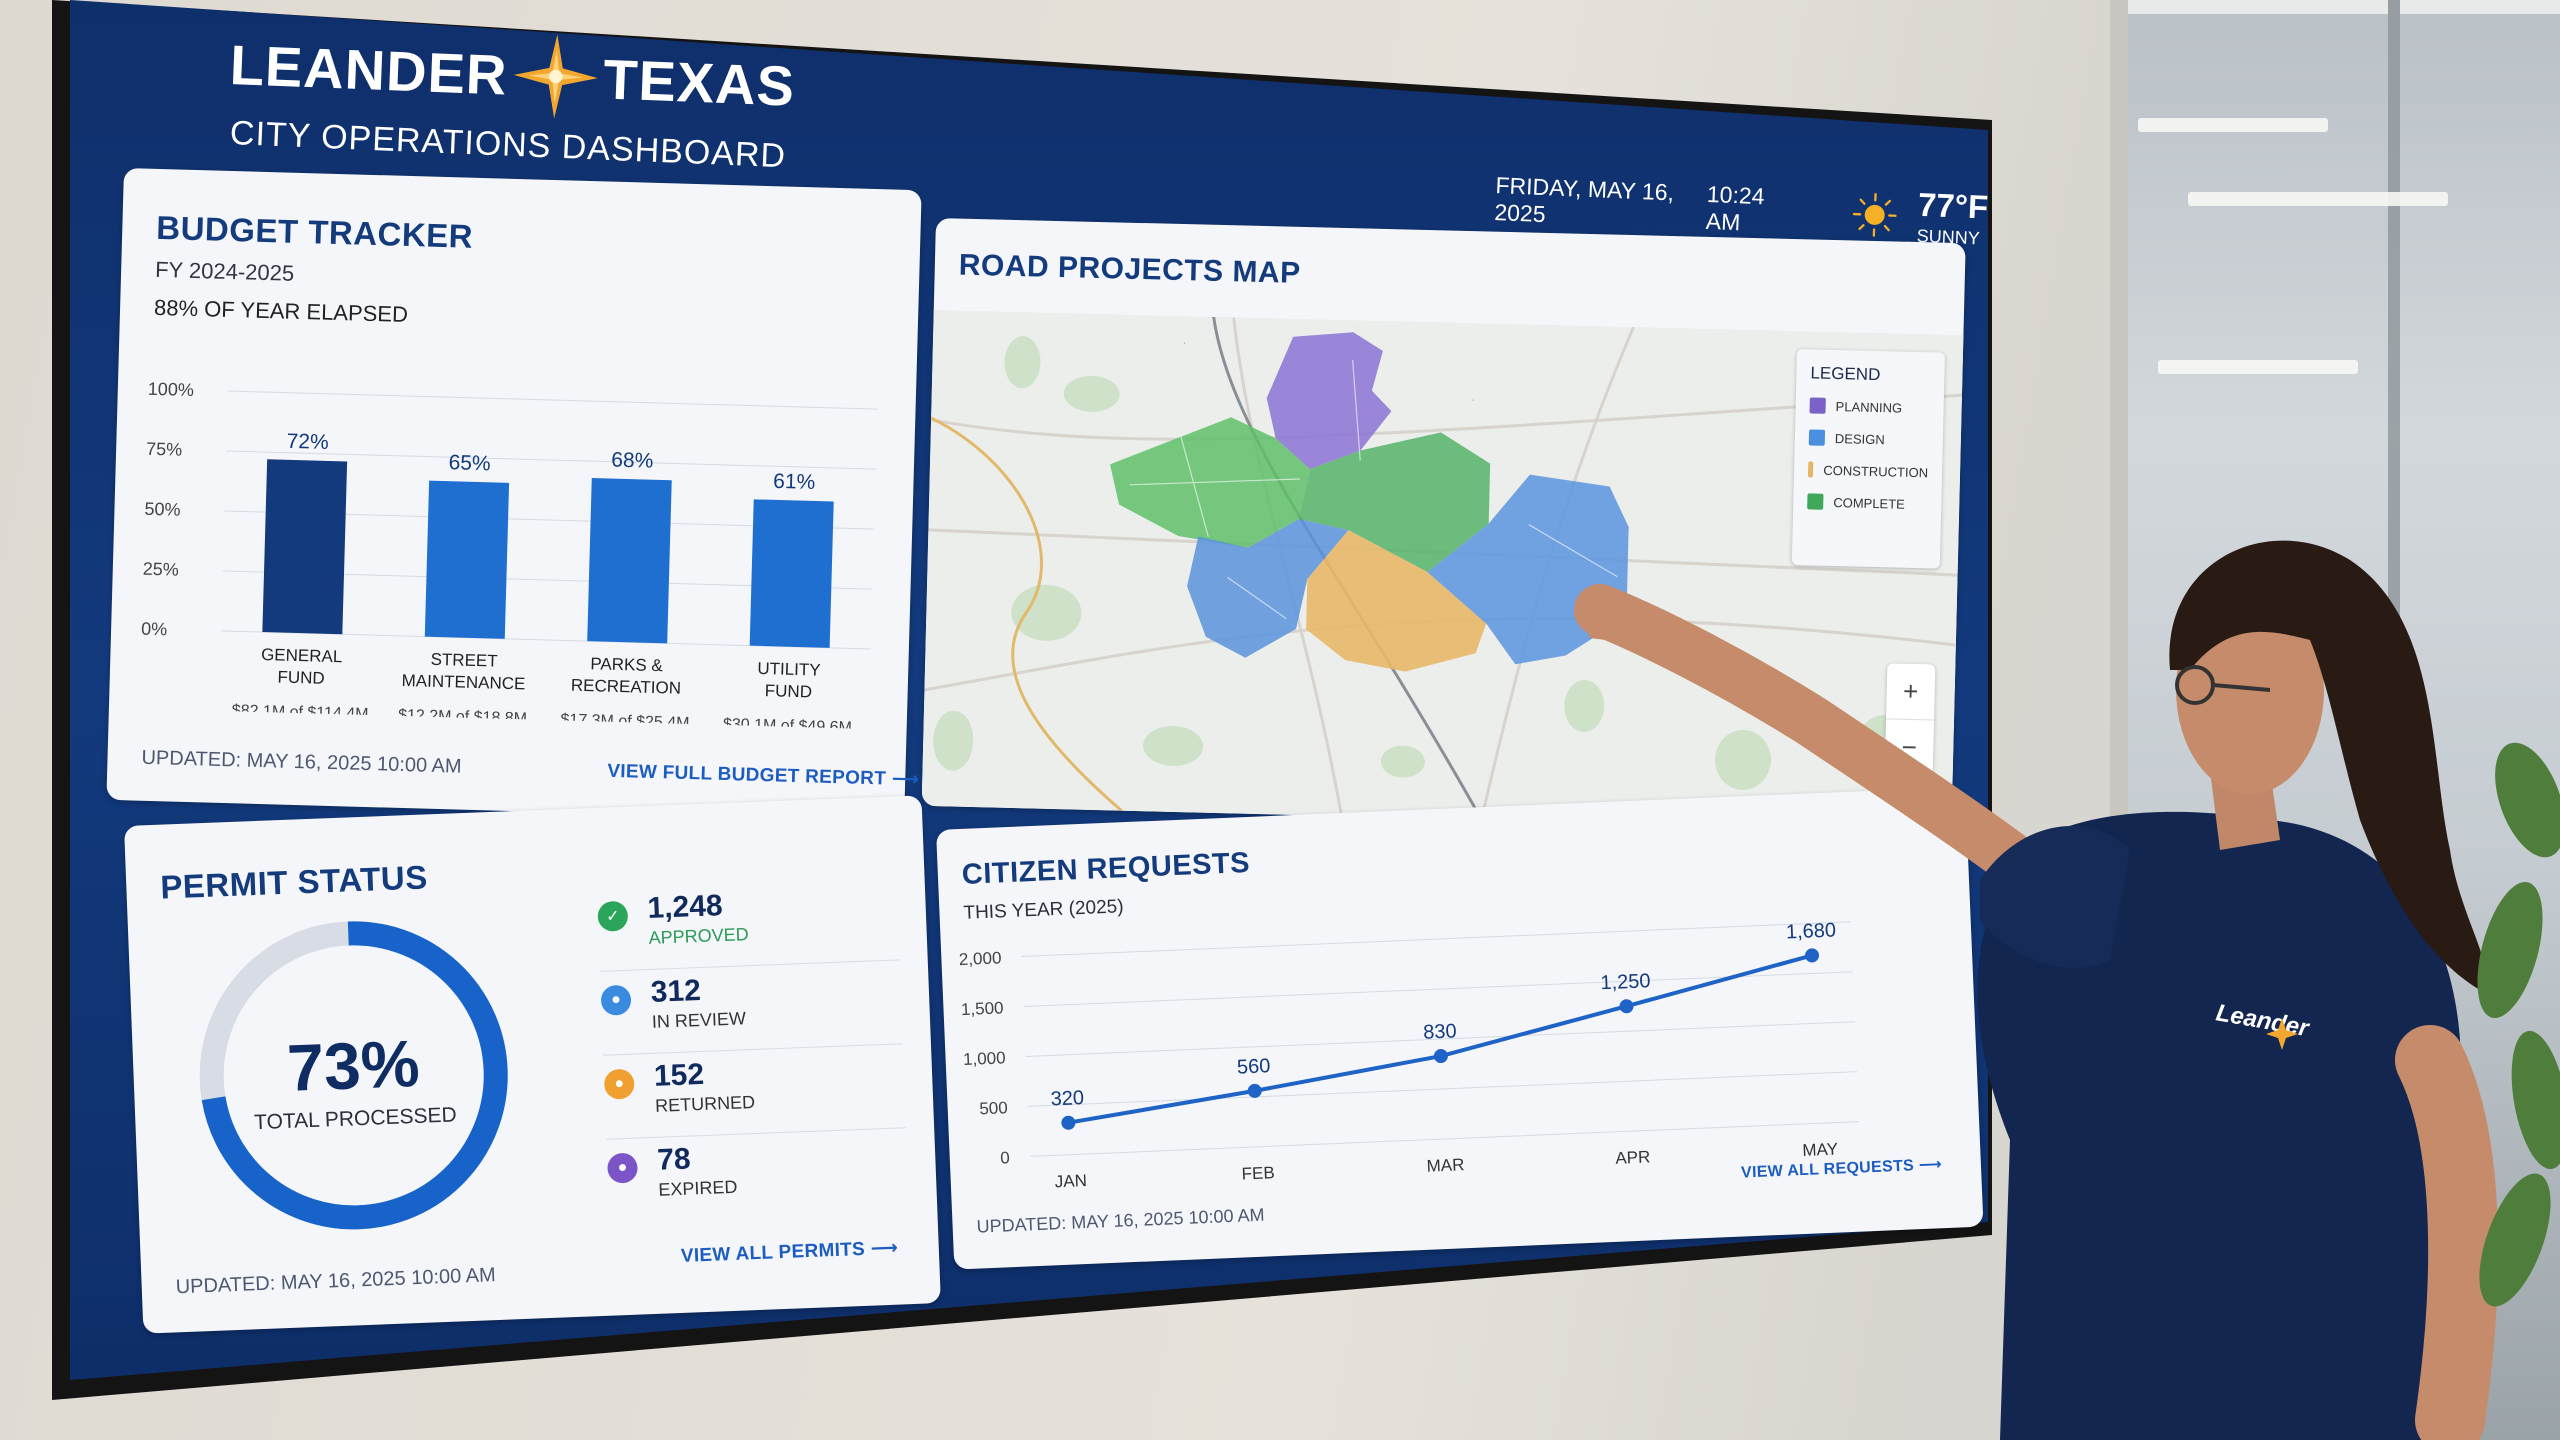 This screenshot has height=1440, width=2560. What do you see at coordinates (679, 1075) in the screenshot?
I see `stat-value: 152` at bounding box center [679, 1075].